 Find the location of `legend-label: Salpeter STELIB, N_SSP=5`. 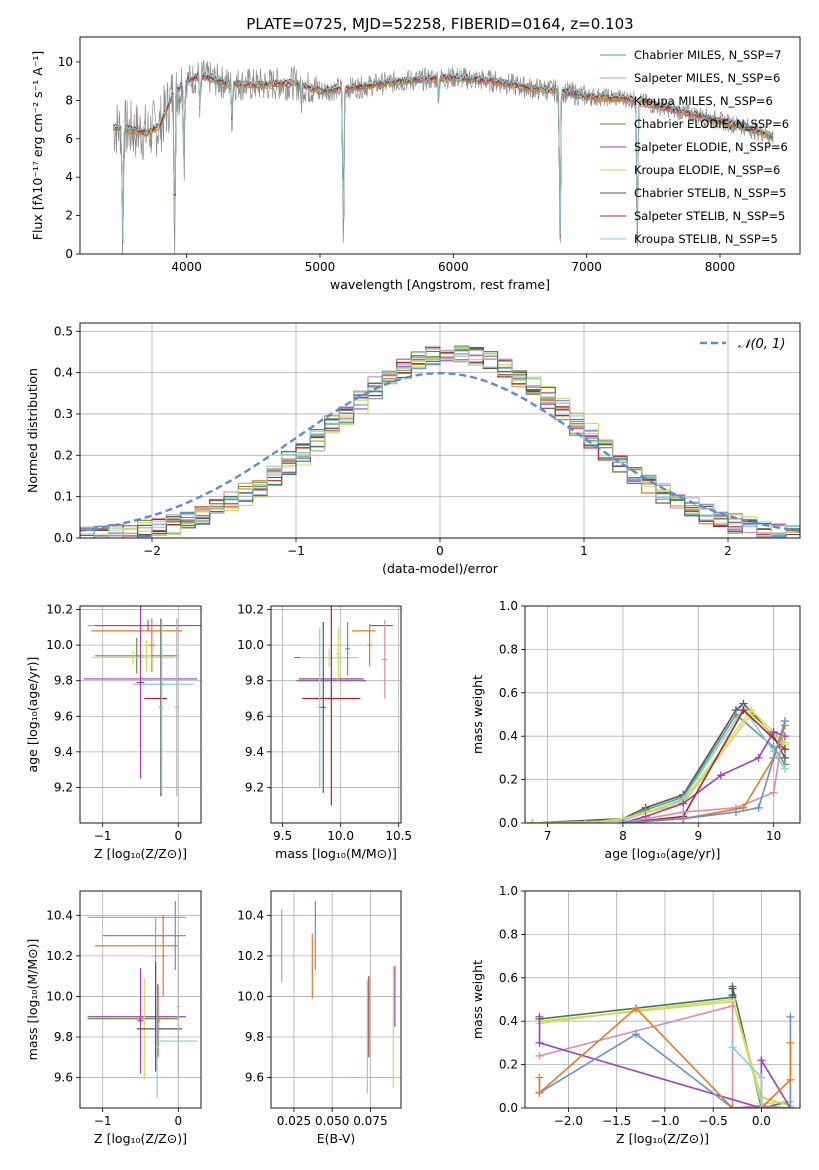

legend-label: Salpeter STELIB, N_SSP=5 is located at coordinates (709, 216).